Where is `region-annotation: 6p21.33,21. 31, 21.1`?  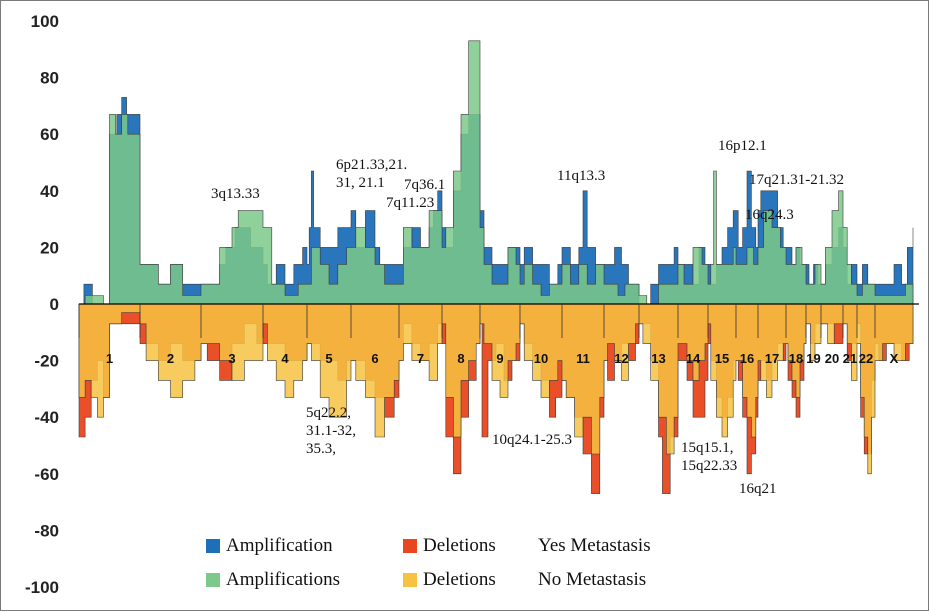 region-annotation: 6p21.33,21. 31, 21.1 is located at coordinates (371, 174).